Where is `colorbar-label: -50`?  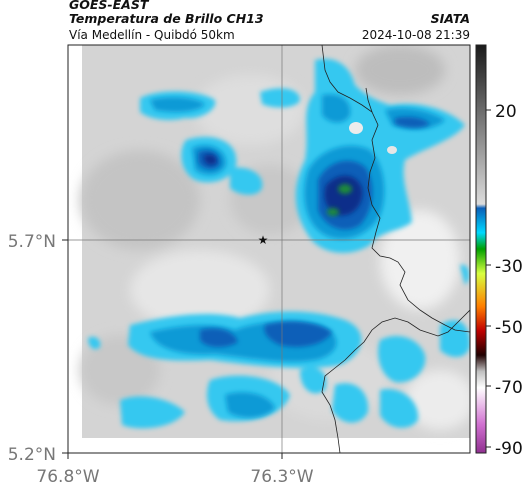
colorbar-label: -50 is located at coordinates (509, 328).